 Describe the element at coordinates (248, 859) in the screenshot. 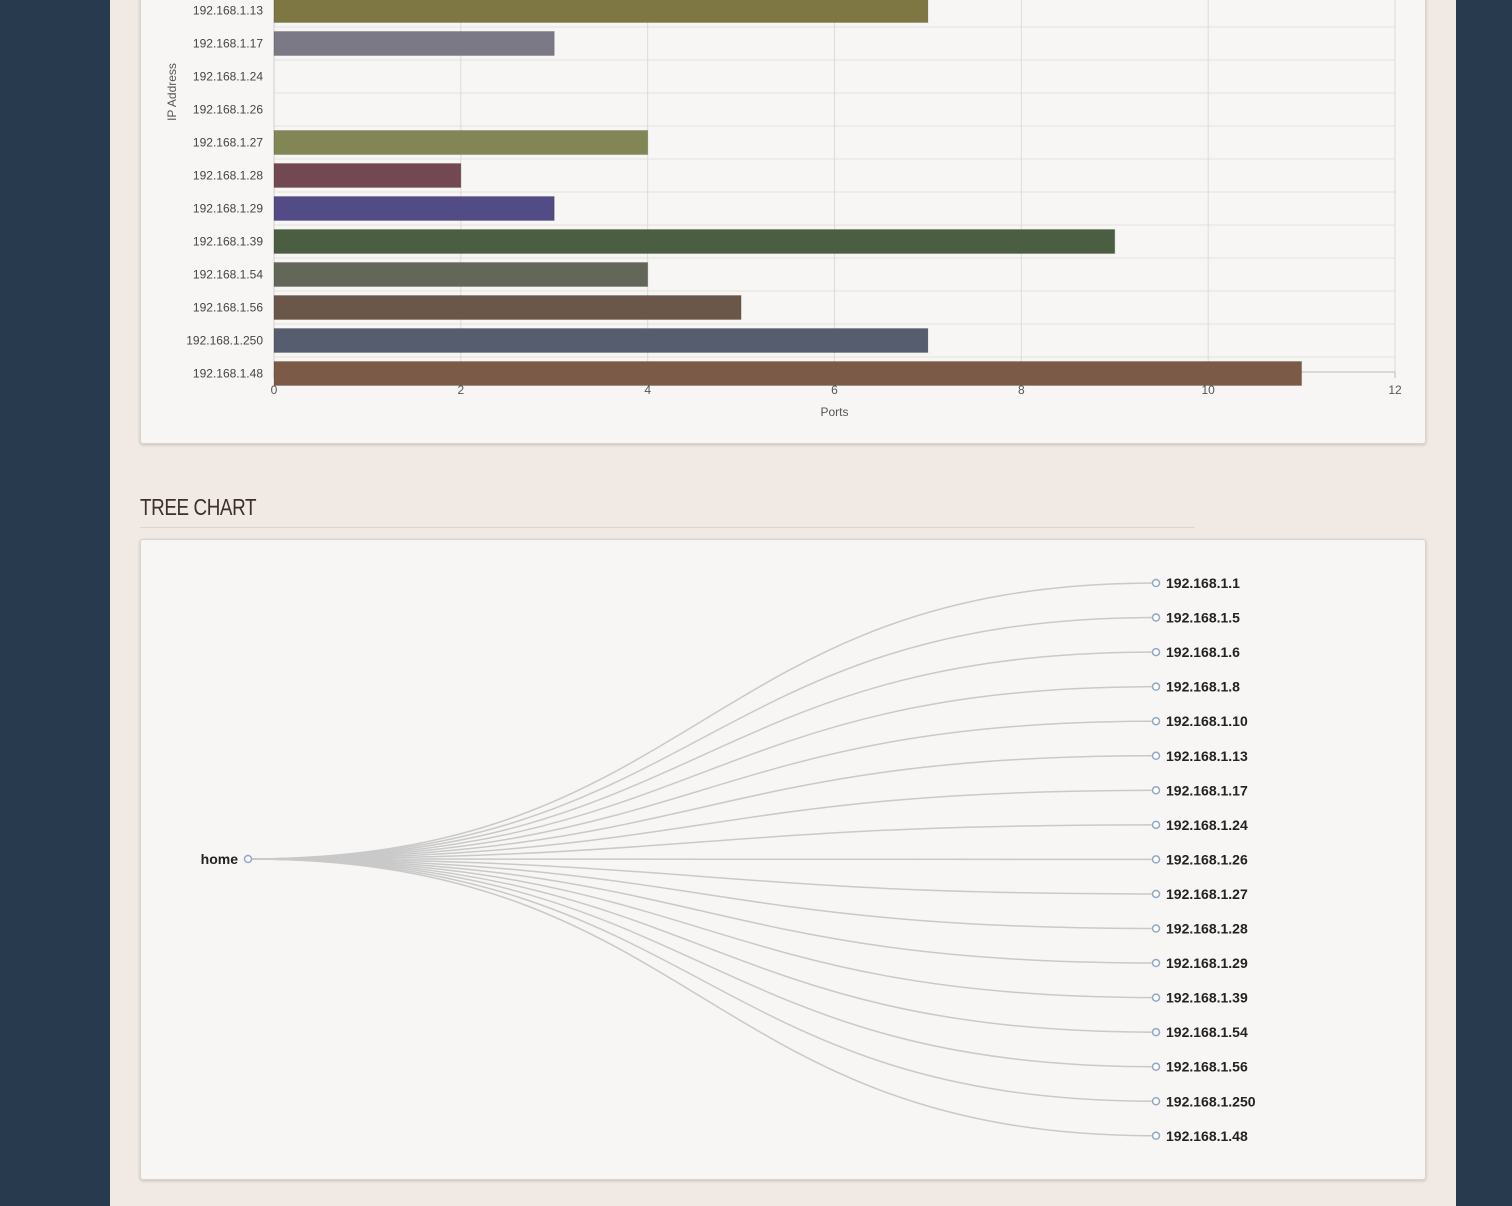

I see `tree-root-node` at that location.